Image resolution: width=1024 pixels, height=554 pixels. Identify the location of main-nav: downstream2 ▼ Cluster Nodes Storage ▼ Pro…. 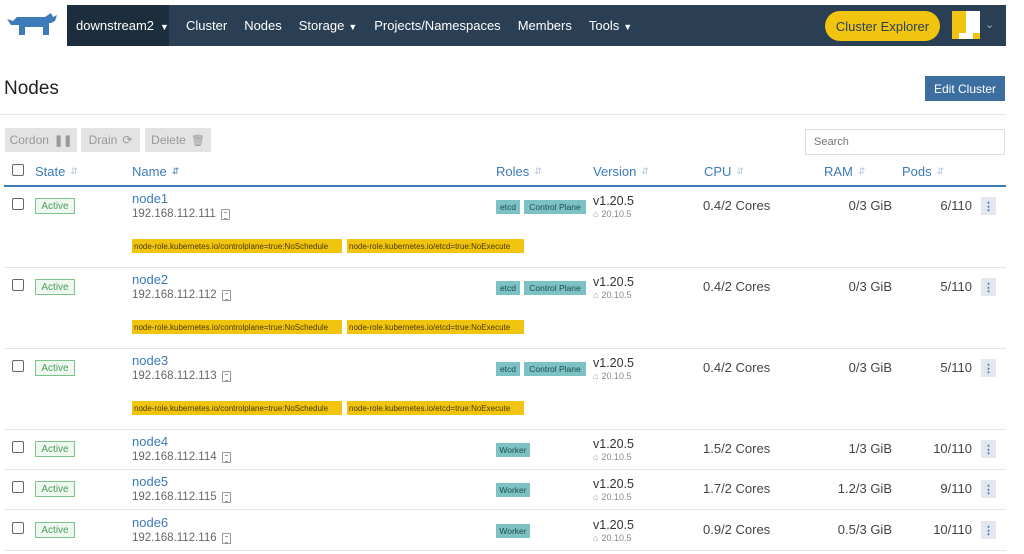
(536, 25).